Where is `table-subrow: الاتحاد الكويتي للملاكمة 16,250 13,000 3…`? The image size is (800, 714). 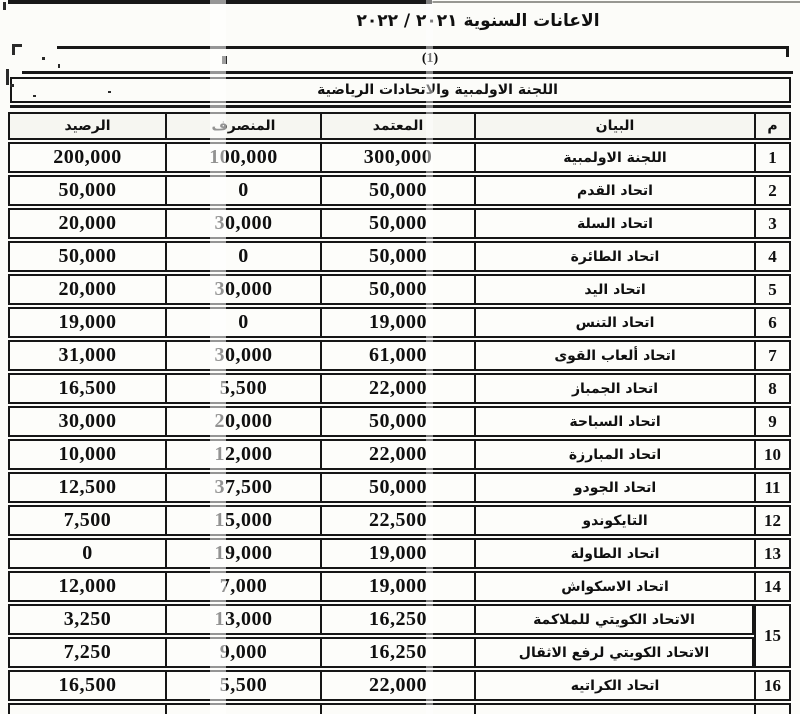 table-subrow: الاتحاد الكويتي للملاكمة 16,250 13,000 3… is located at coordinates (381, 619).